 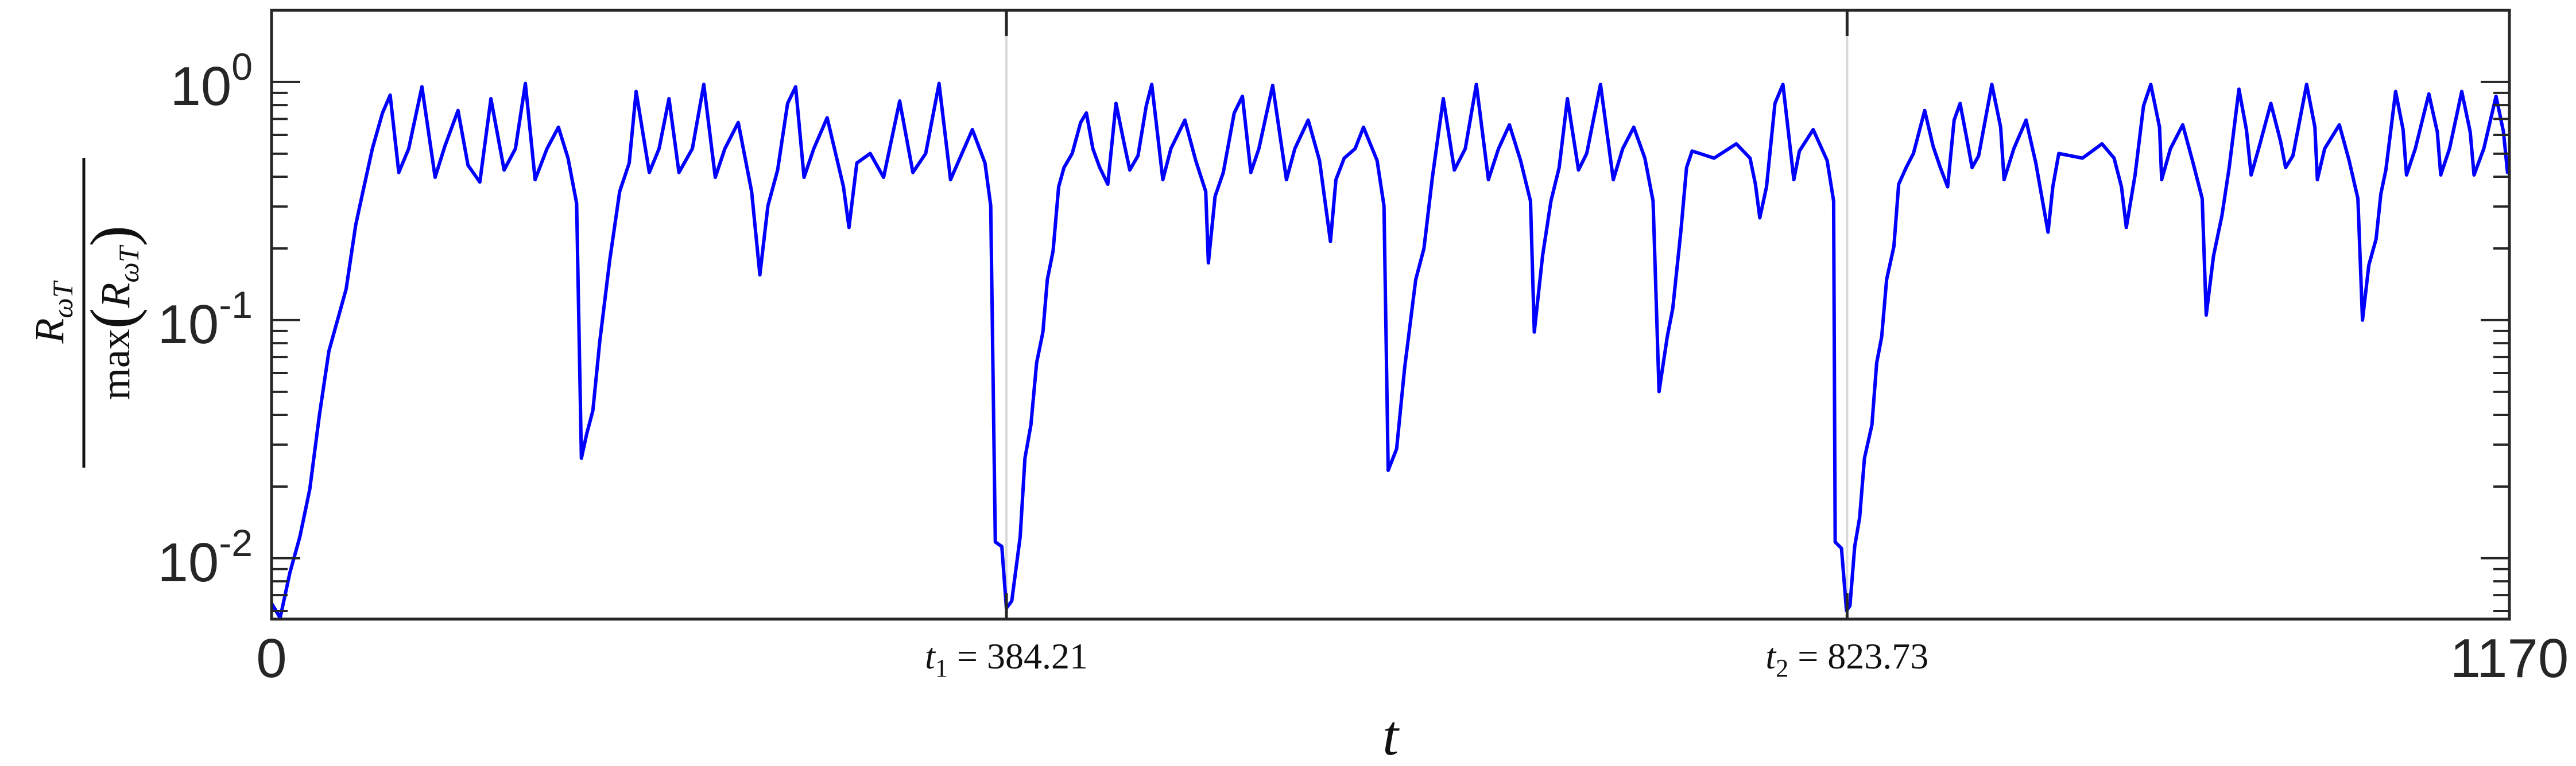 I want to click on y-label-close-paren: ), so click(x=113, y=236).